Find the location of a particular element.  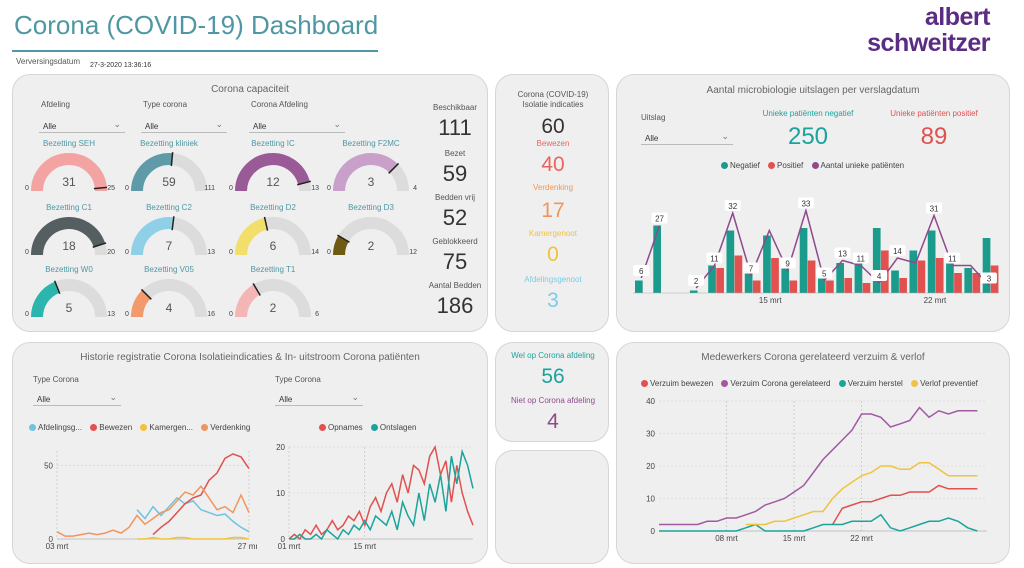

kpi-label: Aantal Bedden is located at coordinates (455, 285).